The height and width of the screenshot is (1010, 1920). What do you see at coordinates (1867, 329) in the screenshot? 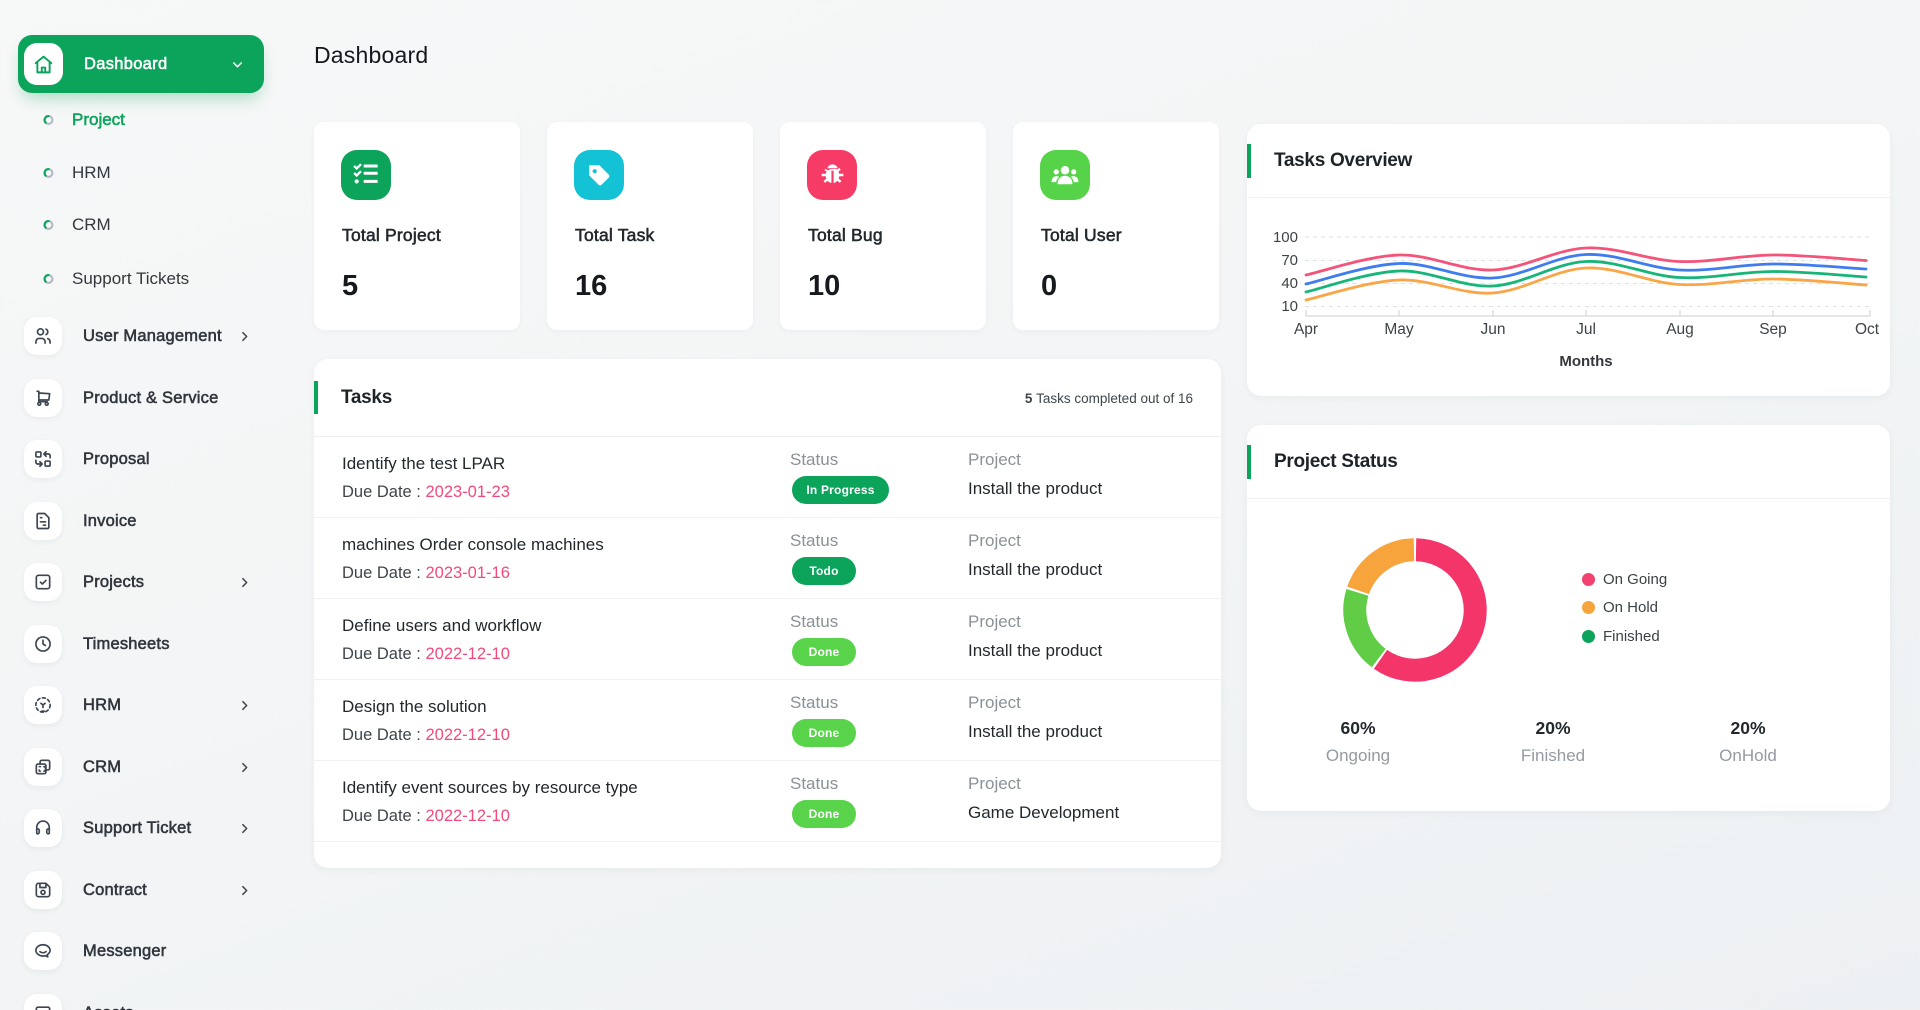
I see `svg-text: Oct` at bounding box center [1867, 329].